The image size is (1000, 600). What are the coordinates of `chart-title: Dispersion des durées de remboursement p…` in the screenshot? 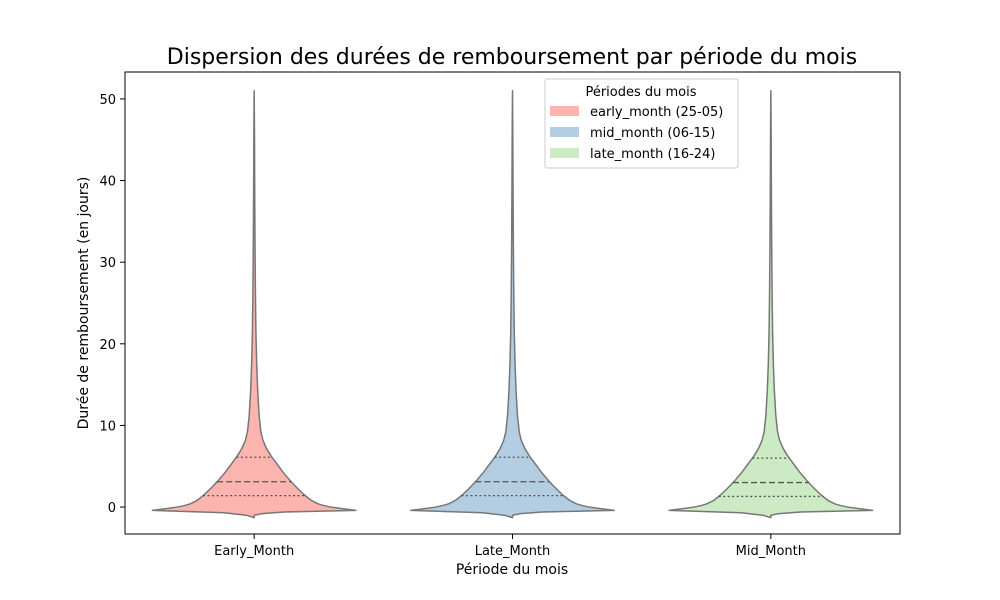 It's located at (512, 57).